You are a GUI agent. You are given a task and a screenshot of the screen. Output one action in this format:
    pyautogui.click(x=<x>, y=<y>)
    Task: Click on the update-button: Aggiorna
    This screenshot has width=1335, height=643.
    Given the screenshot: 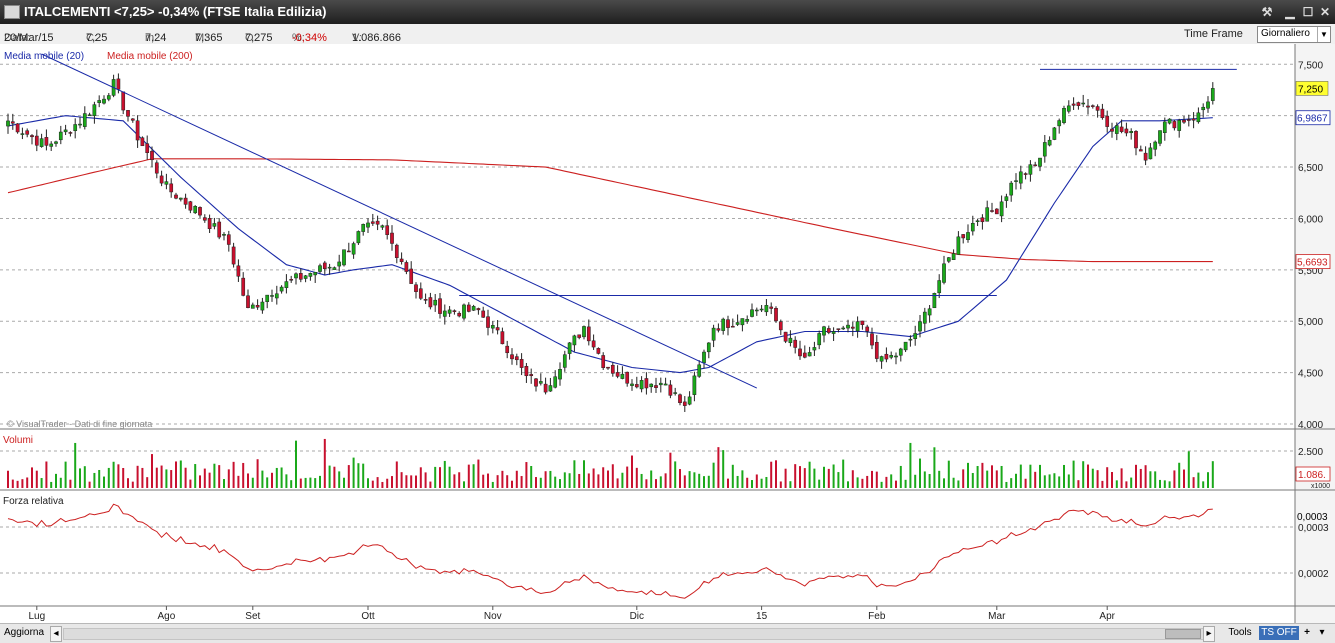 What is the action you would take?
    pyautogui.click(x=24, y=632)
    